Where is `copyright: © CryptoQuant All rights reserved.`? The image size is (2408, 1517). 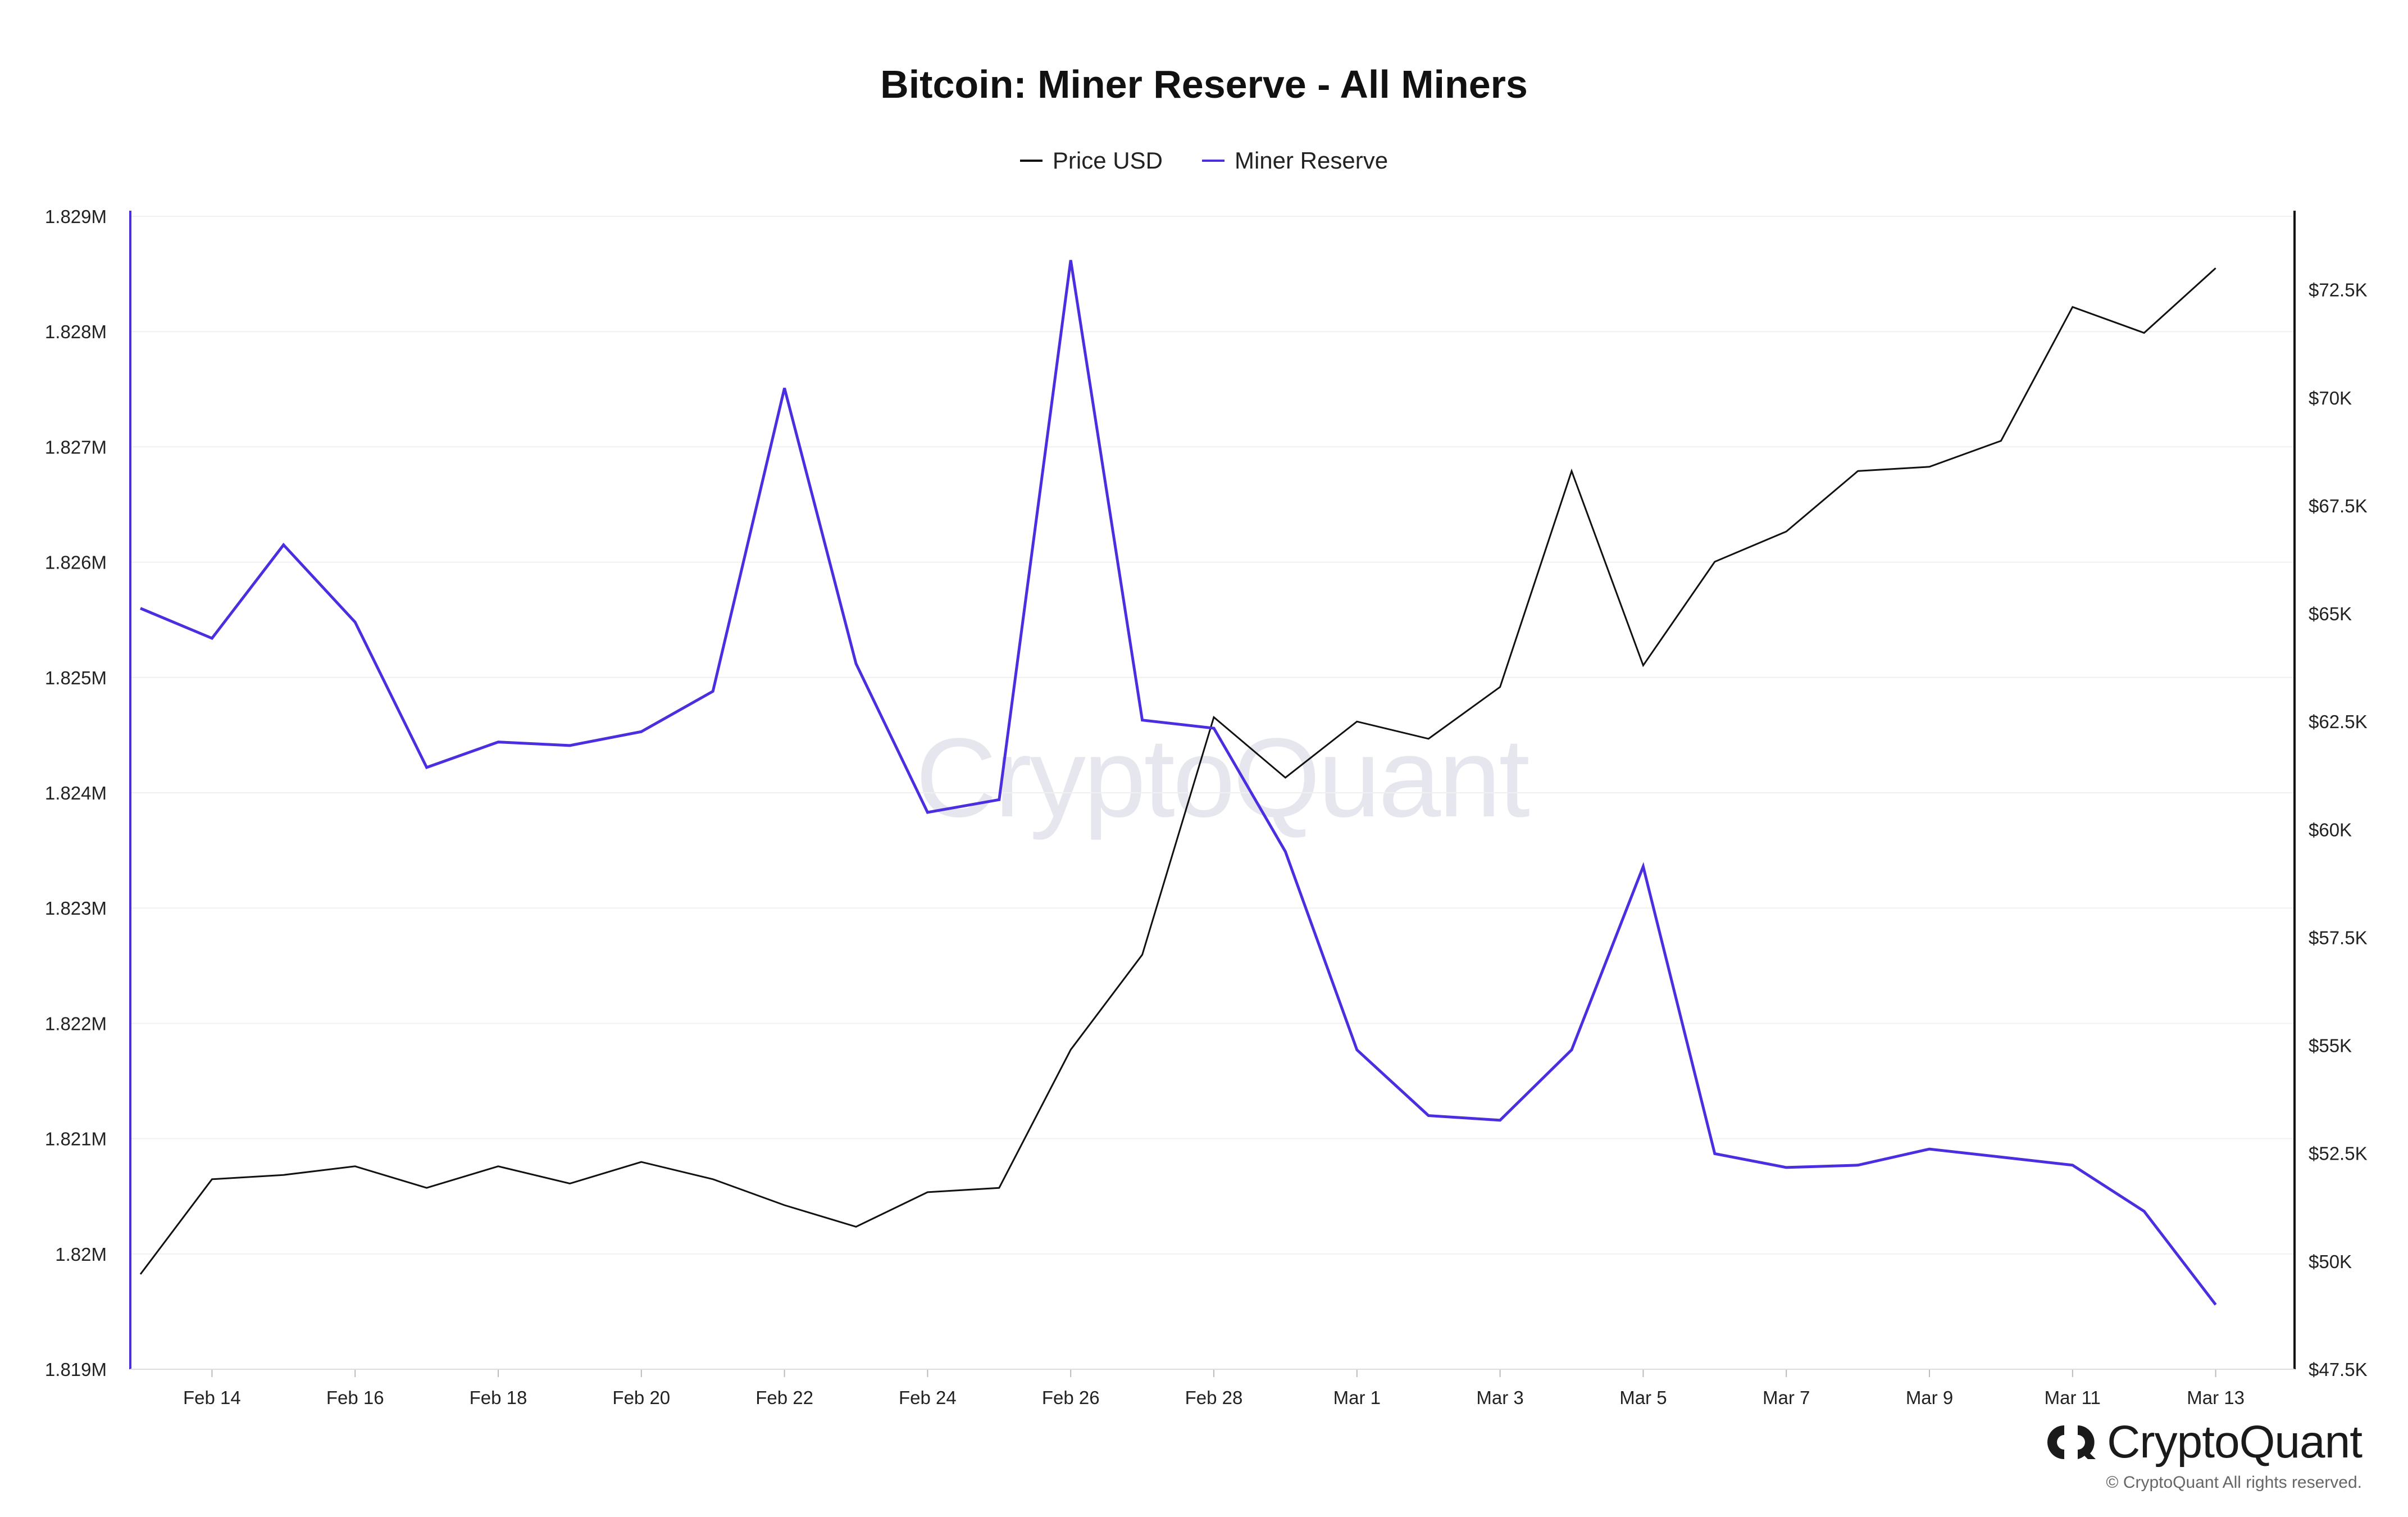
copyright: © CryptoQuant All rights reserved. is located at coordinates (2234, 1482).